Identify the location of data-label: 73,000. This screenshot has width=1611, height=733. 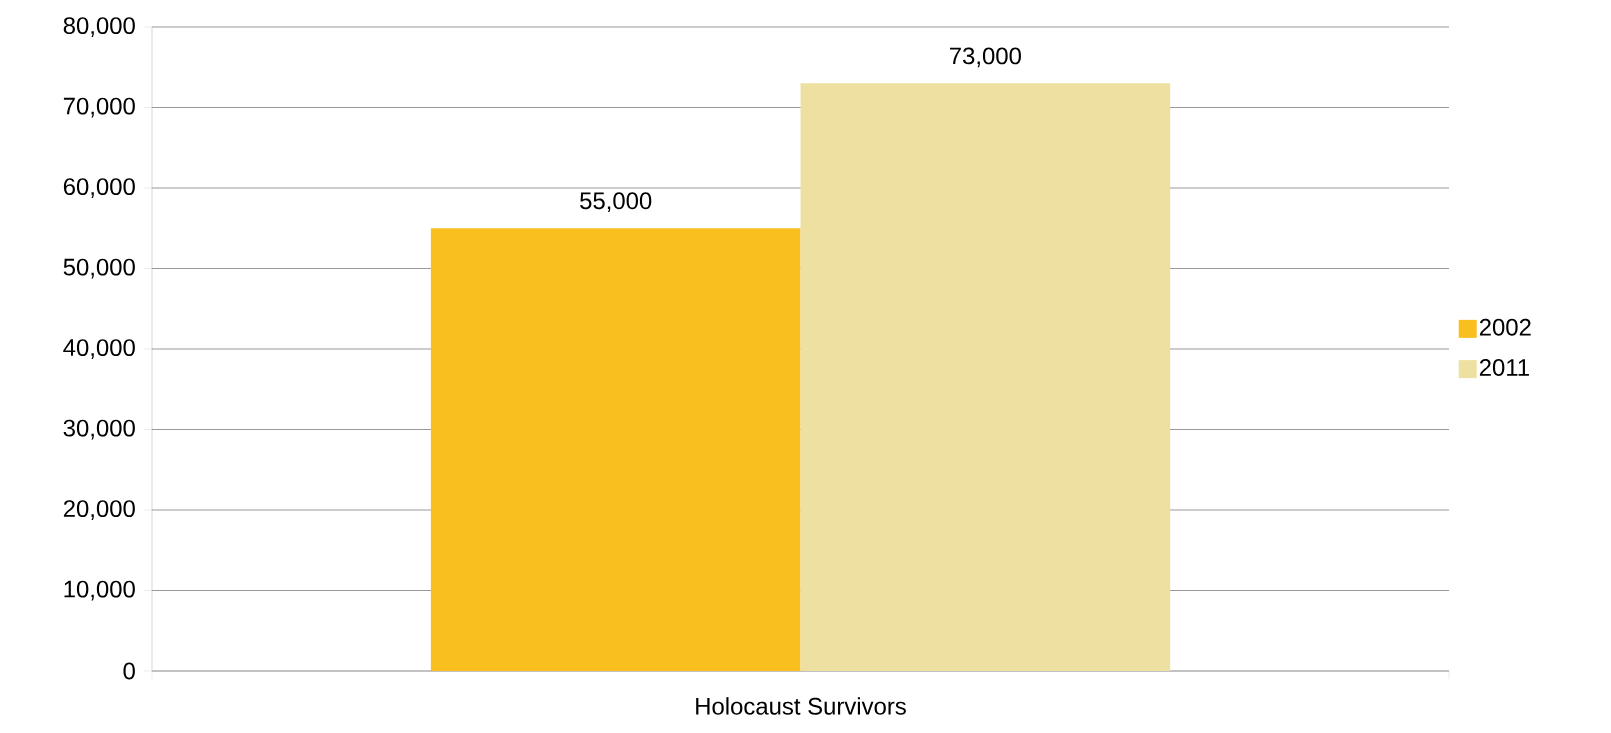
(985, 57).